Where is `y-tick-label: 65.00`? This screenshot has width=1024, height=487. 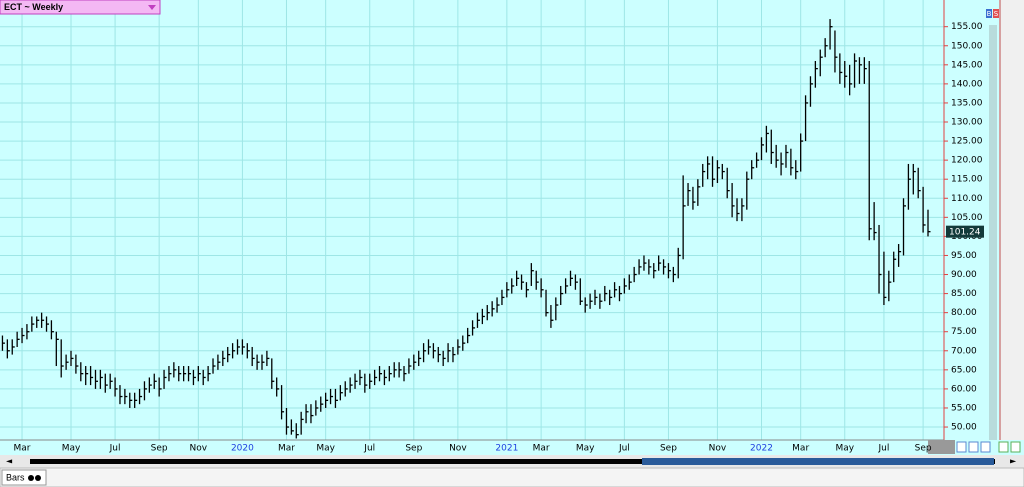 y-tick-label: 65.00 is located at coordinates (964, 370).